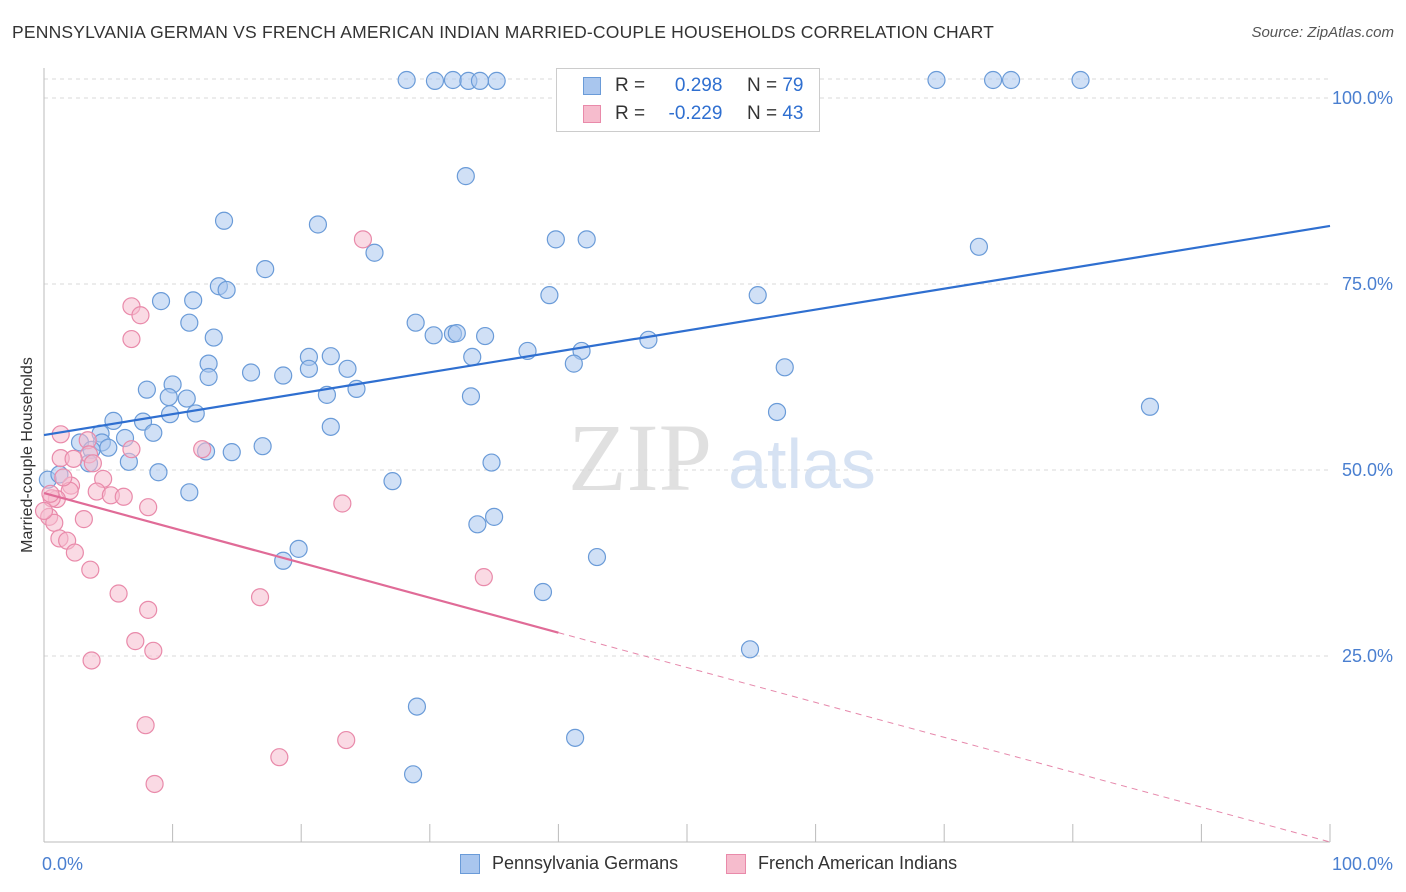 The width and height of the screenshot is (1406, 892). I want to click on correlation-legend: R = 0.298 N = 79 R = -0.229 N = 43, so click(688, 100).